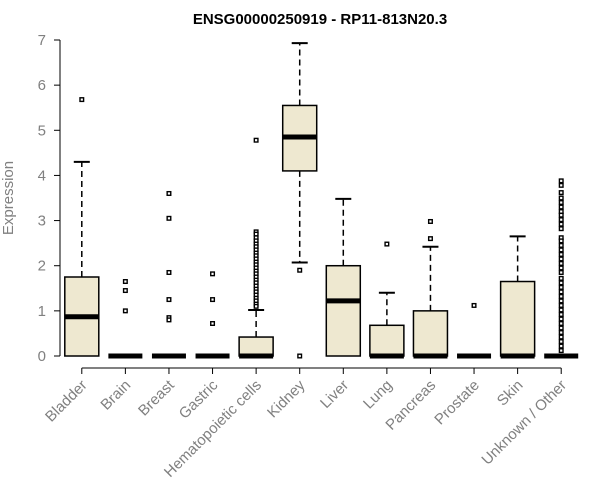 The height and width of the screenshot is (500, 600). I want to click on x-tick-label: Kidney, so click(286, 398).